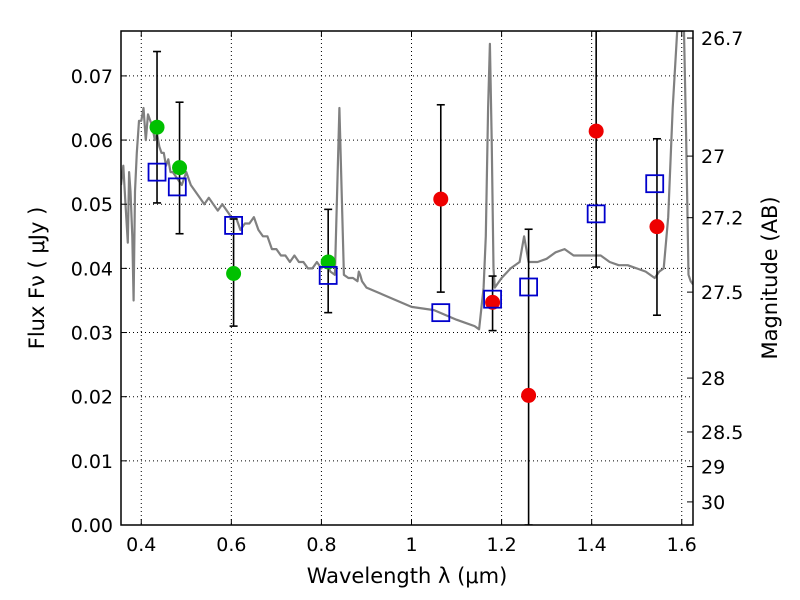  What do you see at coordinates (141, 545) in the screenshot?
I see `x-tick-label: 0.4` at bounding box center [141, 545].